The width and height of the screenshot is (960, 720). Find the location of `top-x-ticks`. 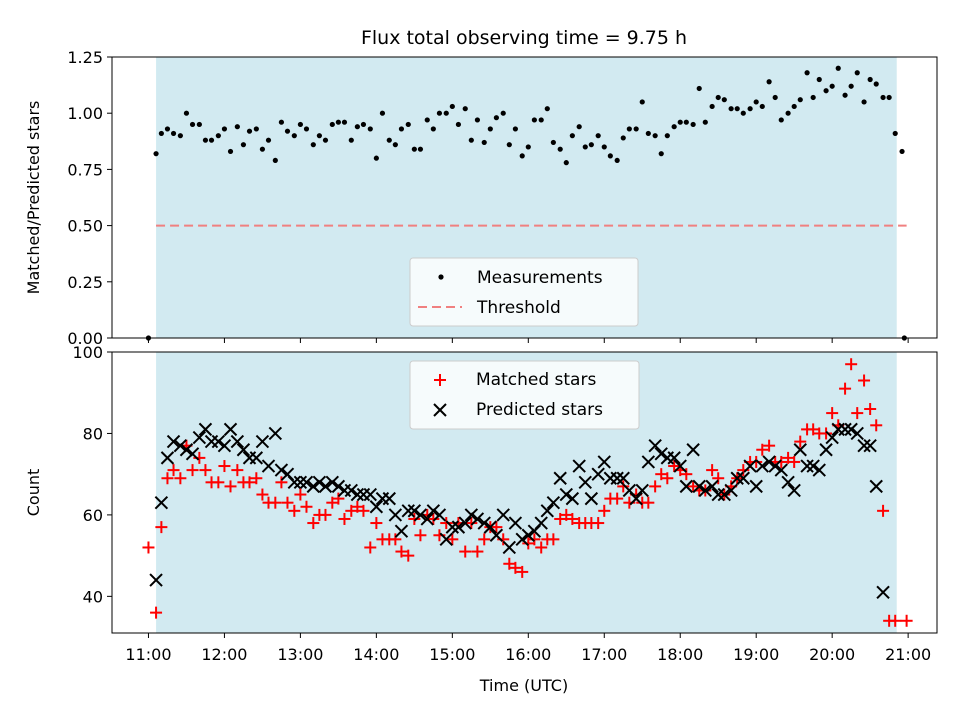

top-x-ticks is located at coordinates (528, 340).